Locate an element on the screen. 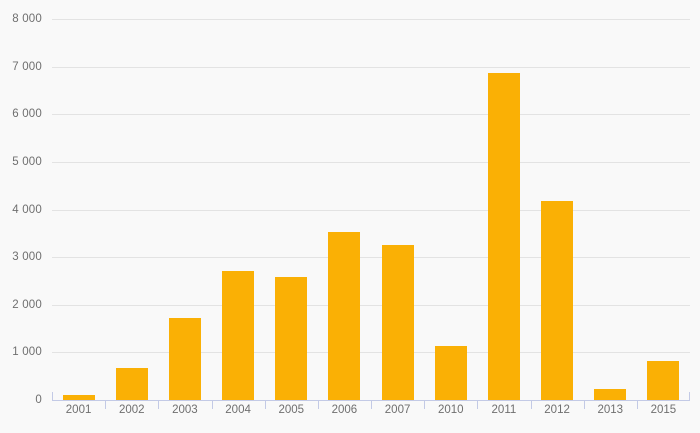  y-tick-label: 5 000 is located at coordinates (27, 161).